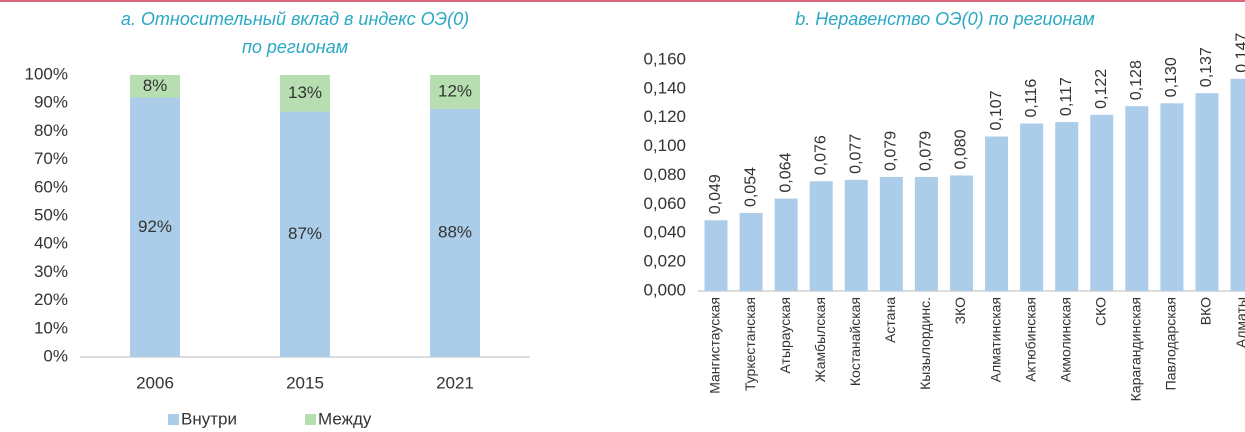 The height and width of the screenshot is (432, 1245). I want to click on x-tick-label: Мангистауская, so click(715, 345).